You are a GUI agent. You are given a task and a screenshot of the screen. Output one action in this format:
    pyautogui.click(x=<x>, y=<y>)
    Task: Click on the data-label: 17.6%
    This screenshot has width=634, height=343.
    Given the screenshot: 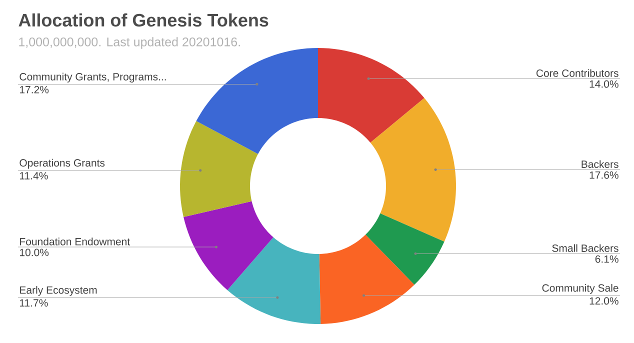 What is the action you would take?
    pyautogui.click(x=604, y=175)
    